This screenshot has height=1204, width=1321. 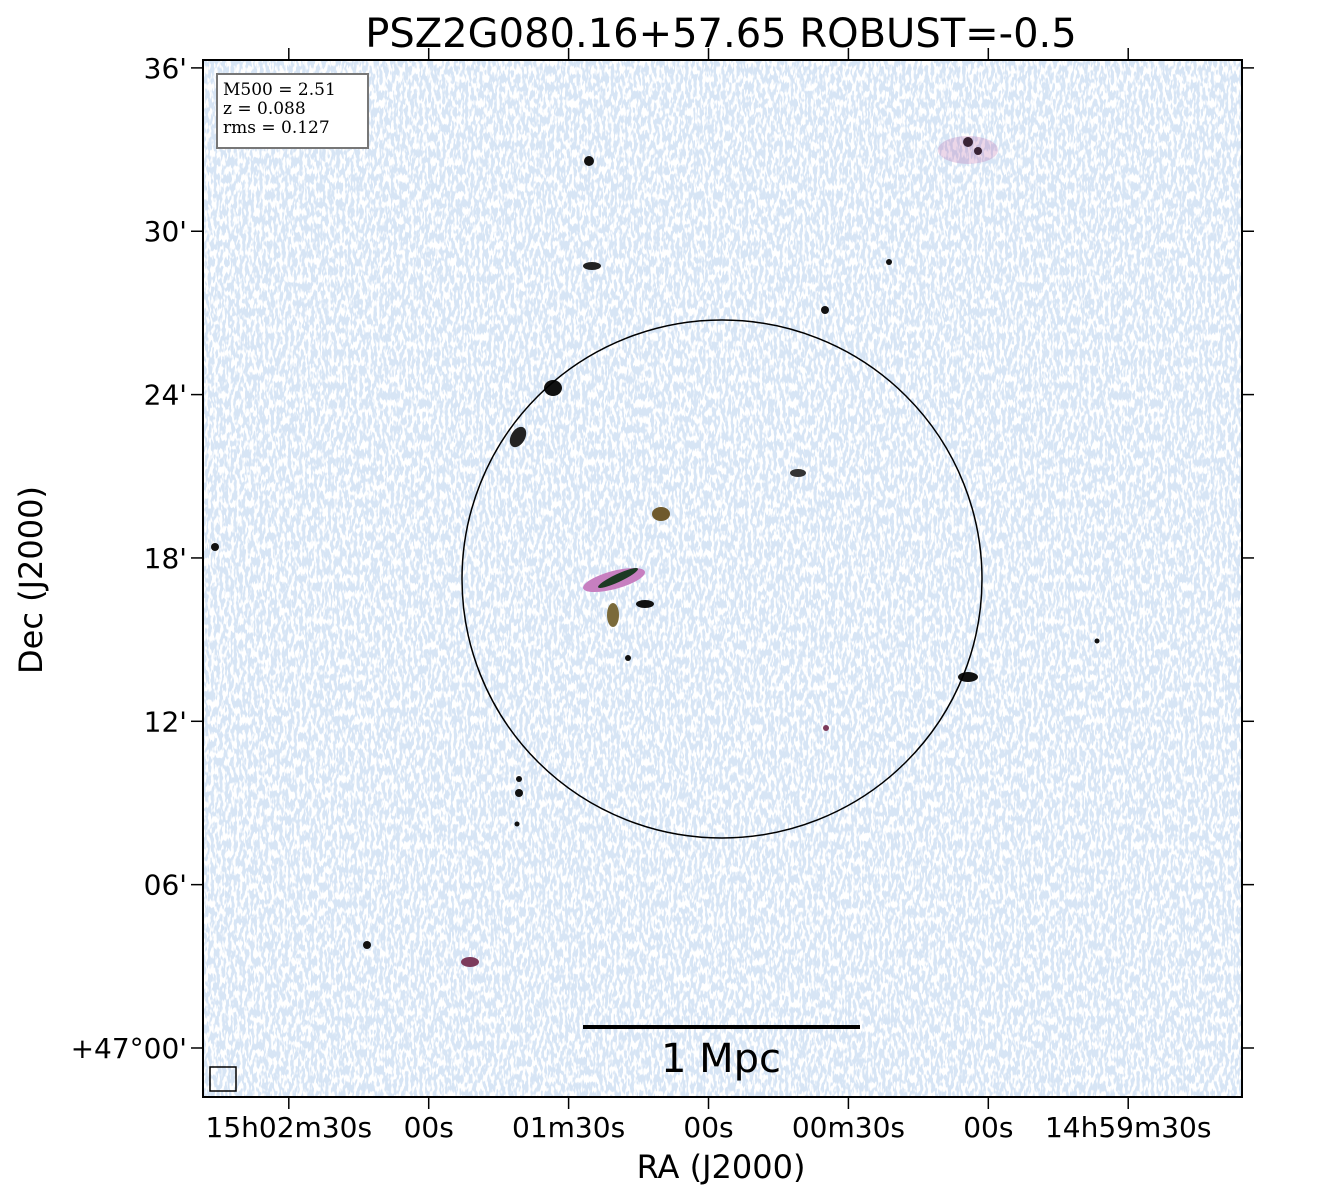 What do you see at coordinates (276, 128) in the screenshot?
I see `info-line: rms = 0.127` at bounding box center [276, 128].